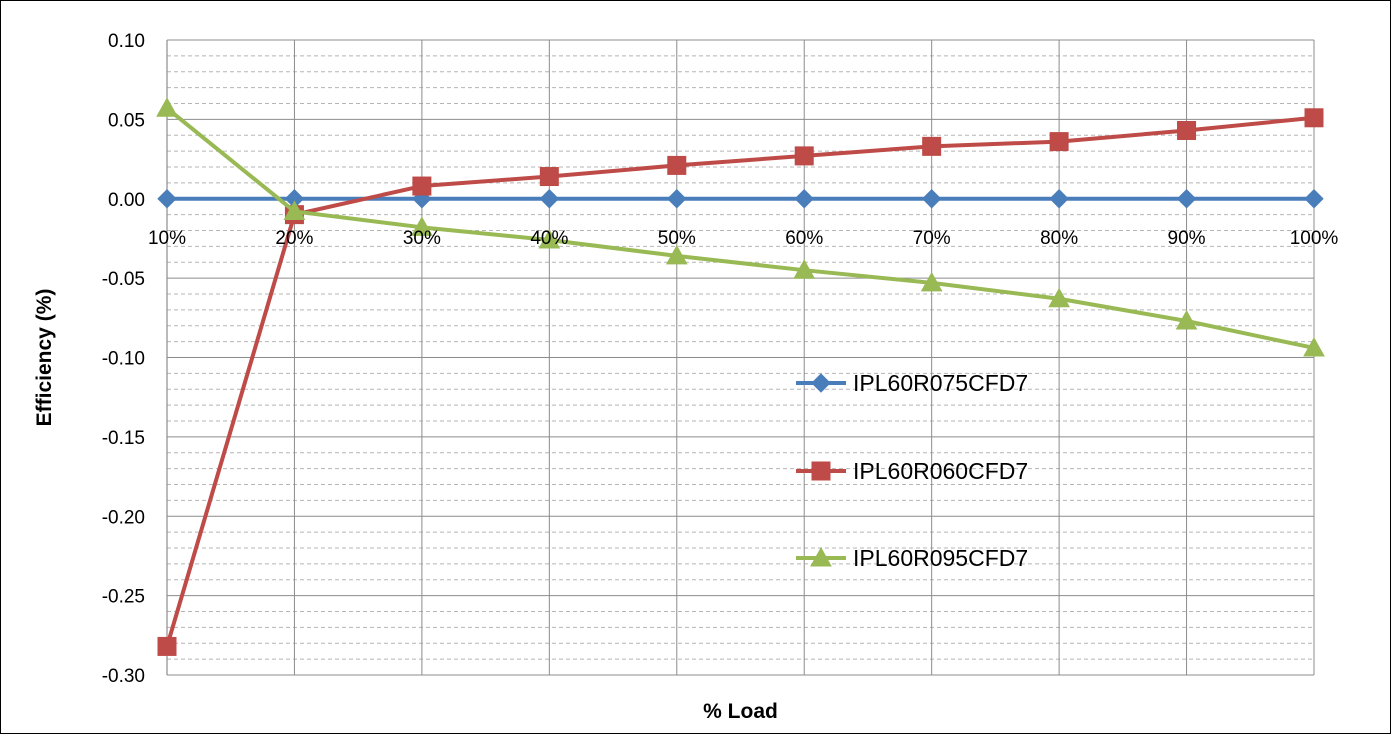 The height and width of the screenshot is (735, 1391). What do you see at coordinates (167, 238) in the screenshot?
I see `x-tick-label: 10%` at bounding box center [167, 238].